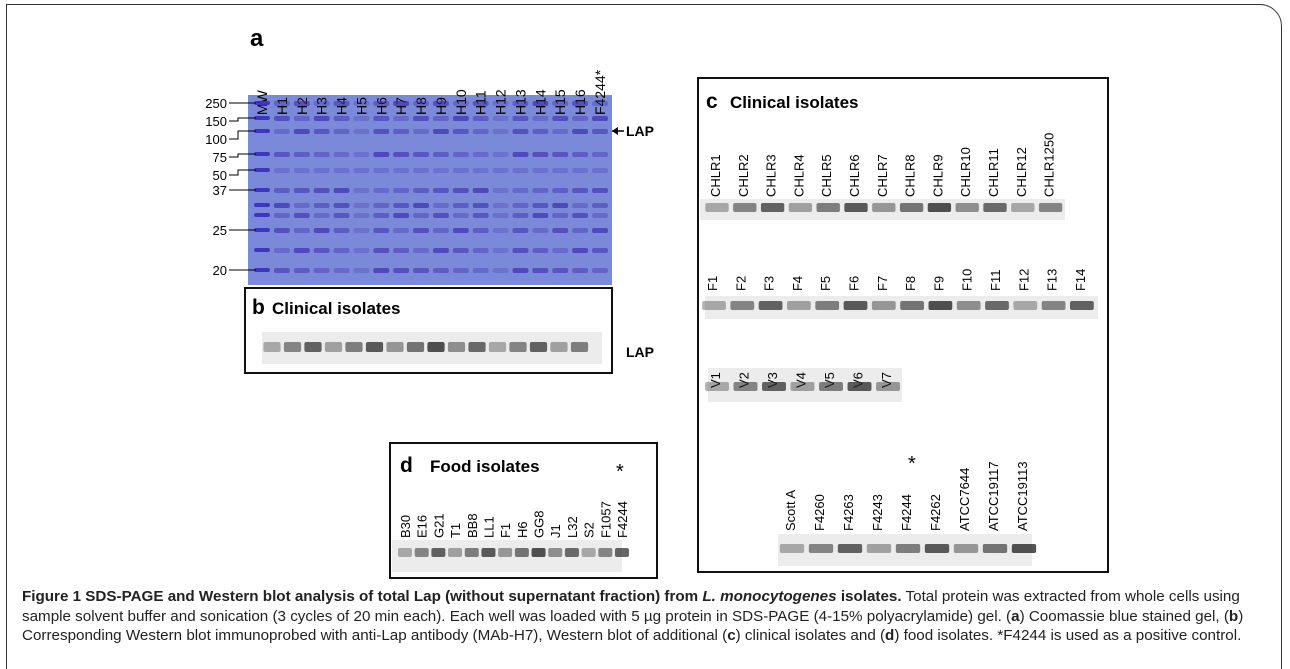  What do you see at coordinates (825, 283) in the screenshot?
I see `lane-label: F5` at bounding box center [825, 283].